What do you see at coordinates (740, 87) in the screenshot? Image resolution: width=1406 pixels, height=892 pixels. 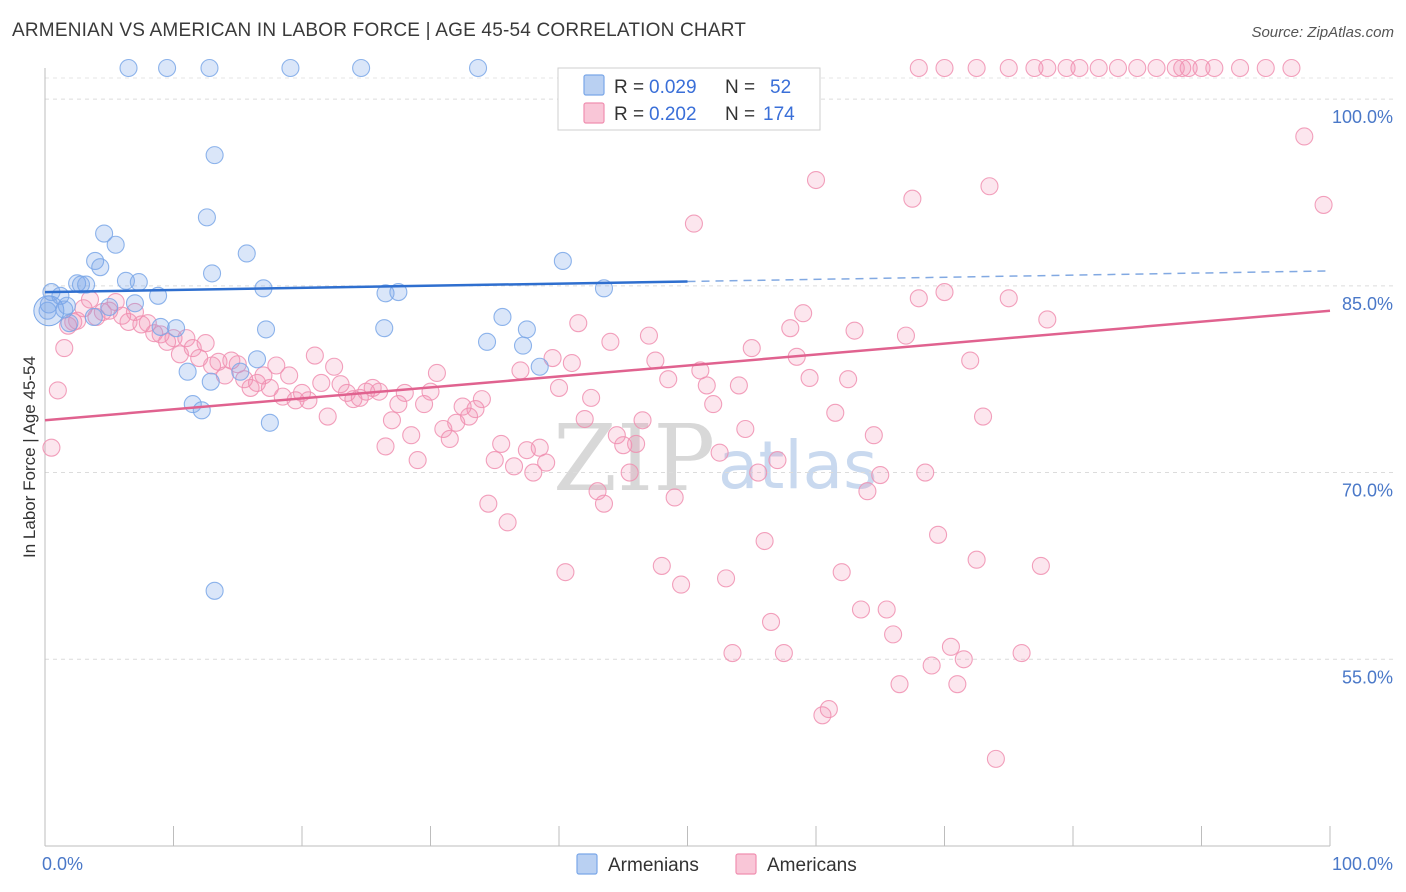 I see `legend-n-label-0: N =` at bounding box center [740, 87].